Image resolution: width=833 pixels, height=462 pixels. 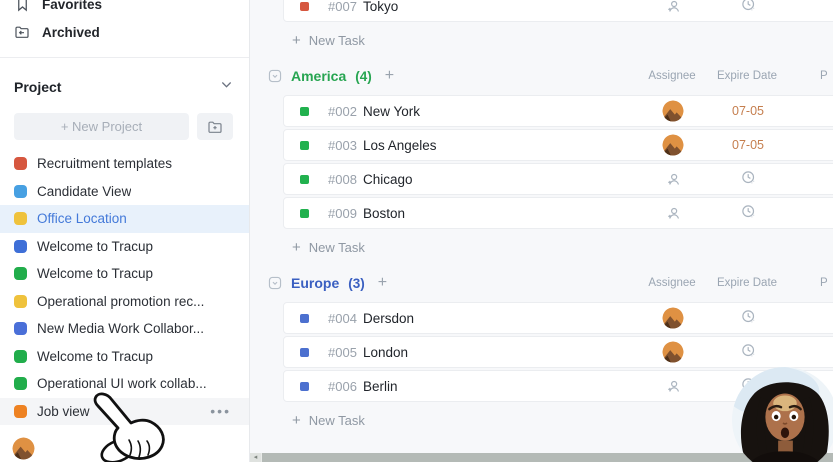 I want to click on group-title: Europe, so click(x=315, y=283).